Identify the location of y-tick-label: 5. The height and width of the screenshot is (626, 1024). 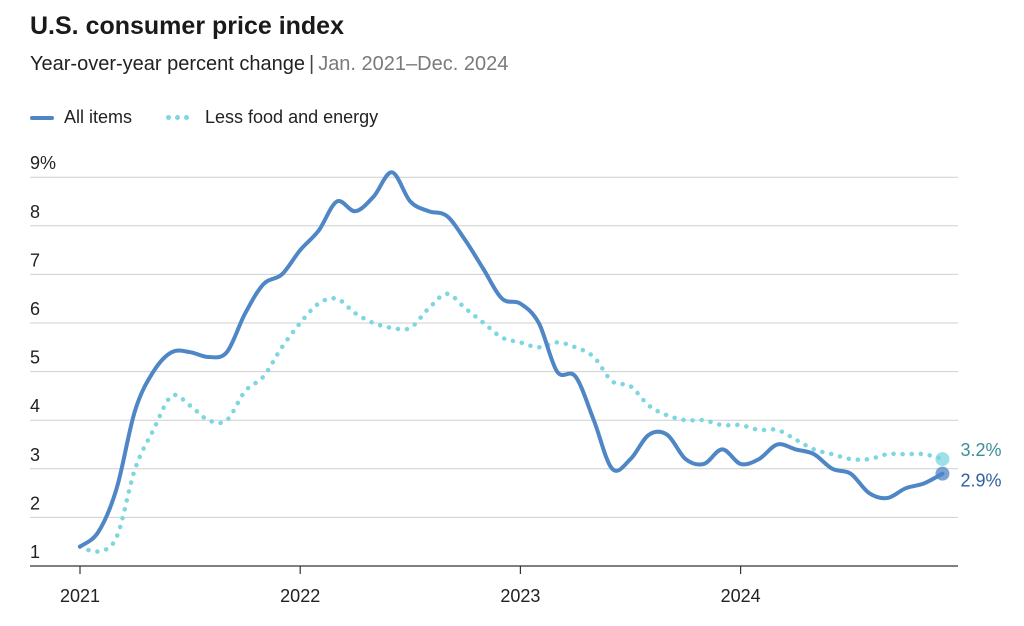
(35, 358).